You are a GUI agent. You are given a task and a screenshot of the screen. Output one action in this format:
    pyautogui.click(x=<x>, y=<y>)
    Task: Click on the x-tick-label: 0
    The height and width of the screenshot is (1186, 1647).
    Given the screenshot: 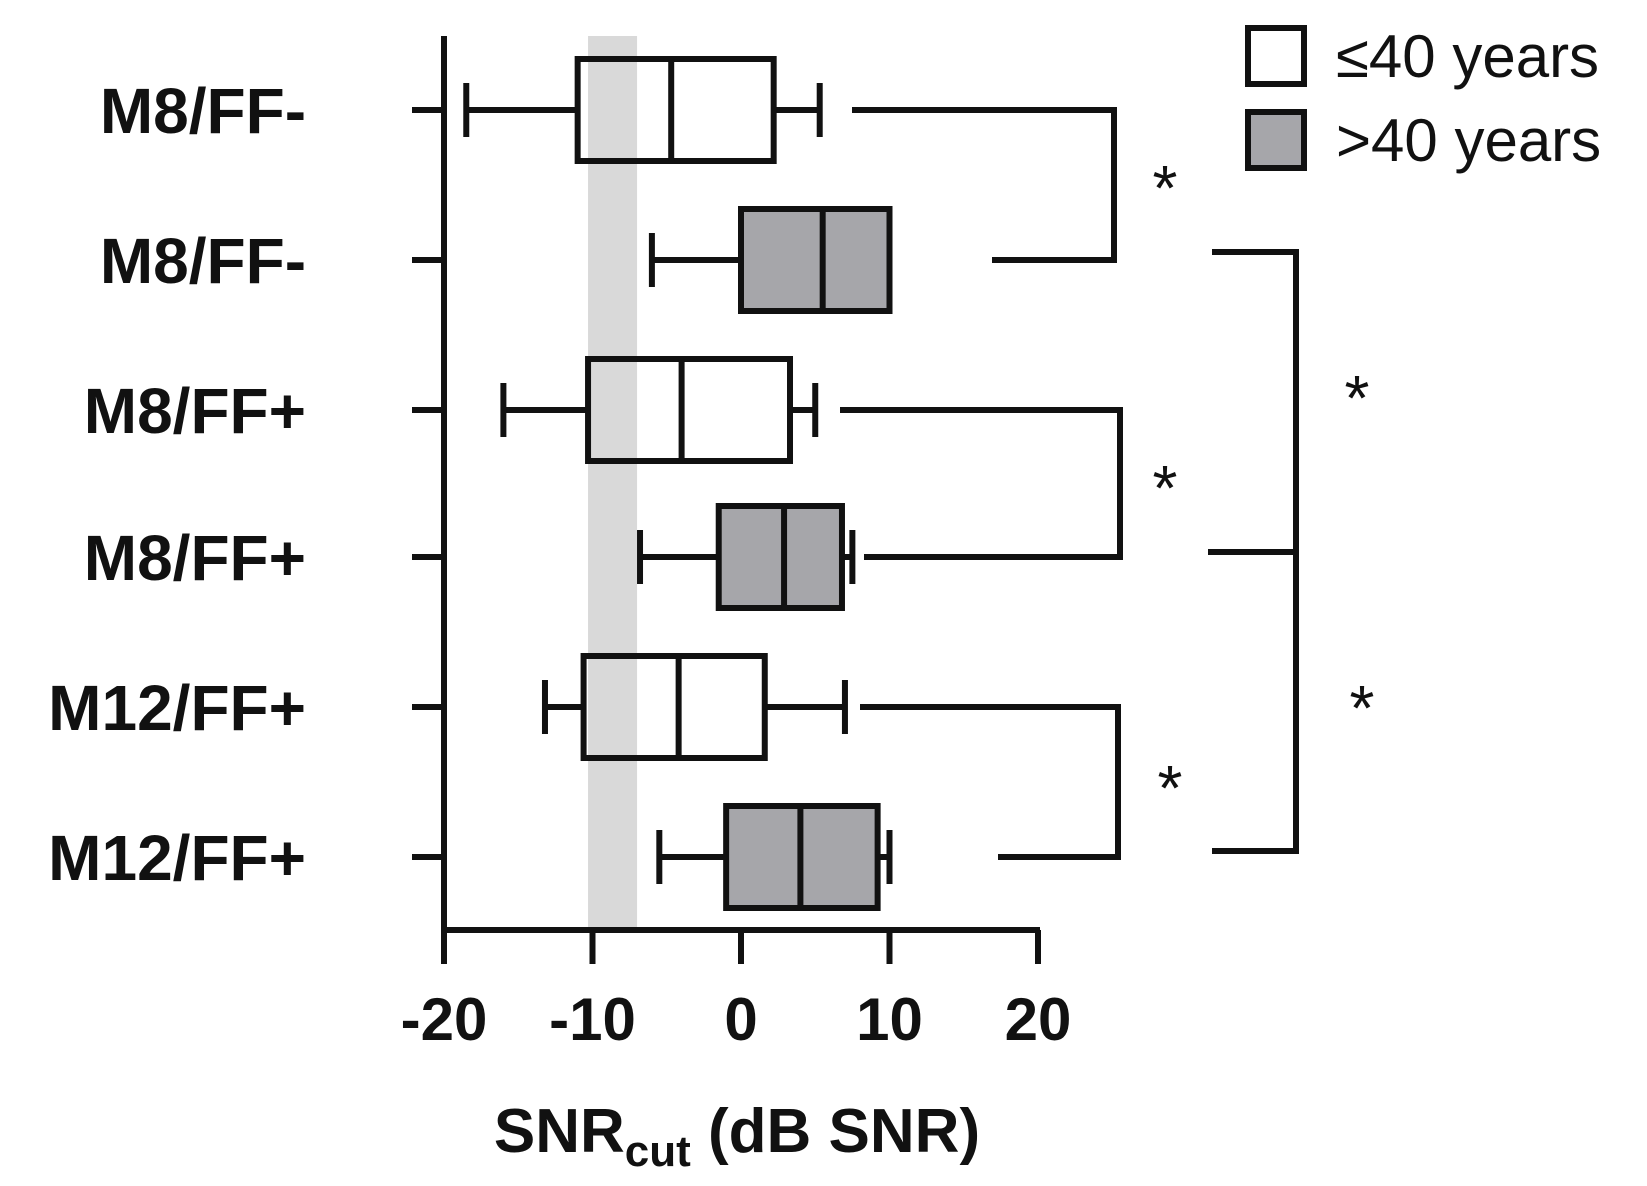 What is the action you would take?
    pyautogui.click(x=740, y=1019)
    